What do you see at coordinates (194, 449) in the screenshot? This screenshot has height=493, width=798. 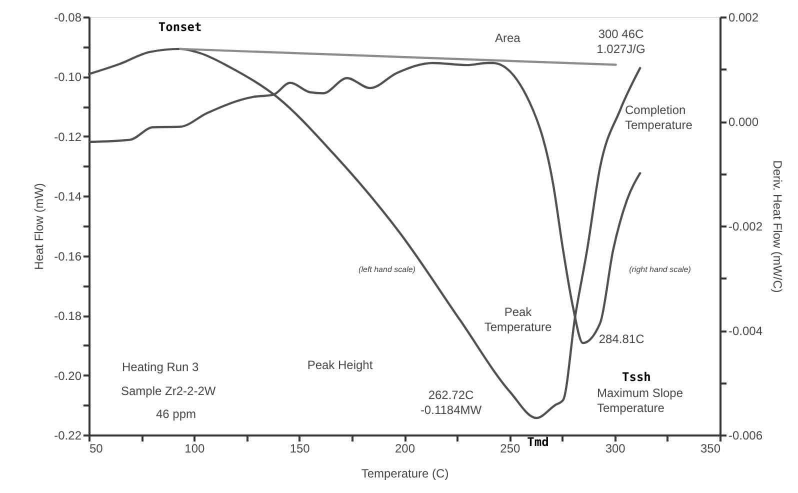 I see `x-tick-label: 100` at bounding box center [194, 449].